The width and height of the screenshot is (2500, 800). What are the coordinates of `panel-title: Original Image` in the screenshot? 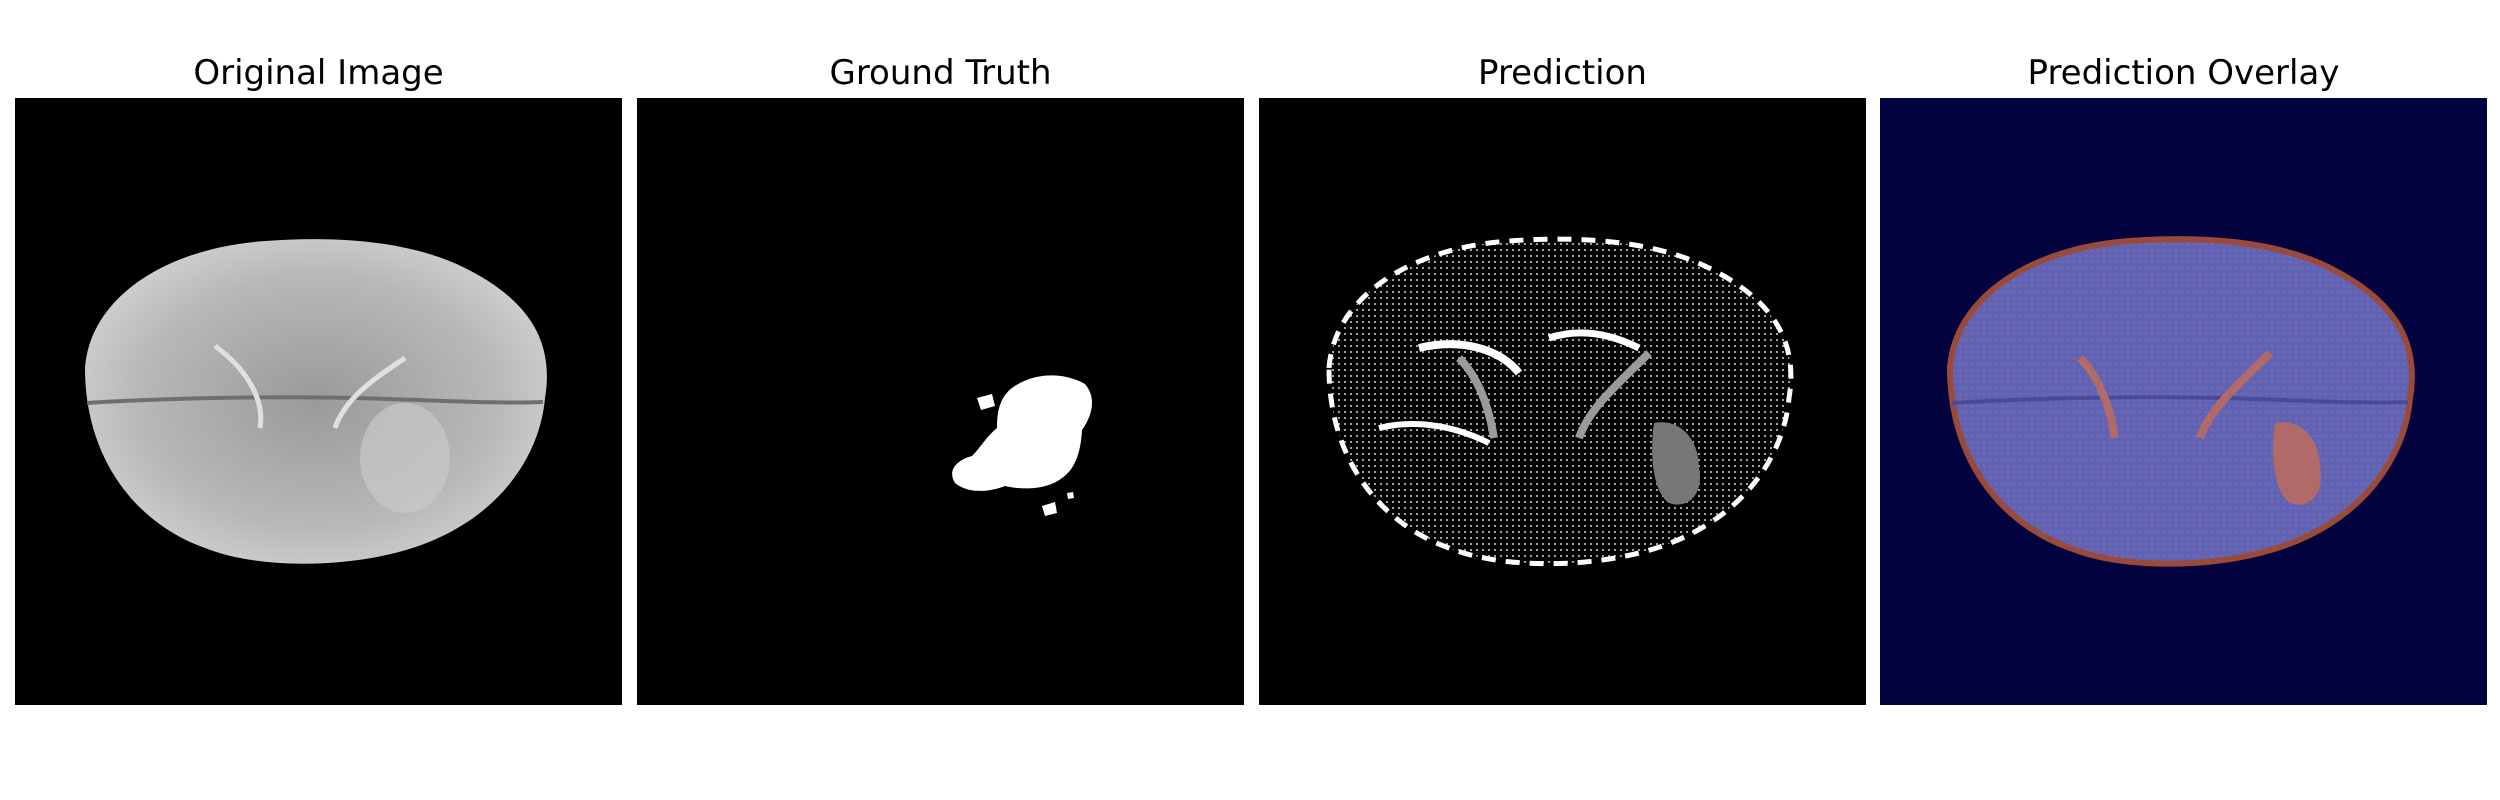 It's located at (318, 73).